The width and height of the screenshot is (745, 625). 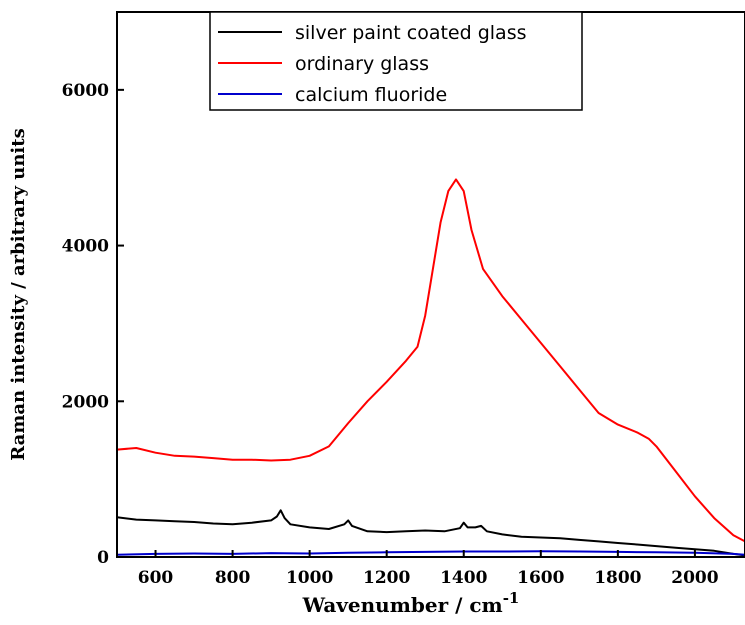 What do you see at coordinates (233, 578) in the screenshot?
I see `x-tick-label: 800` at bounding box center [233, 578].